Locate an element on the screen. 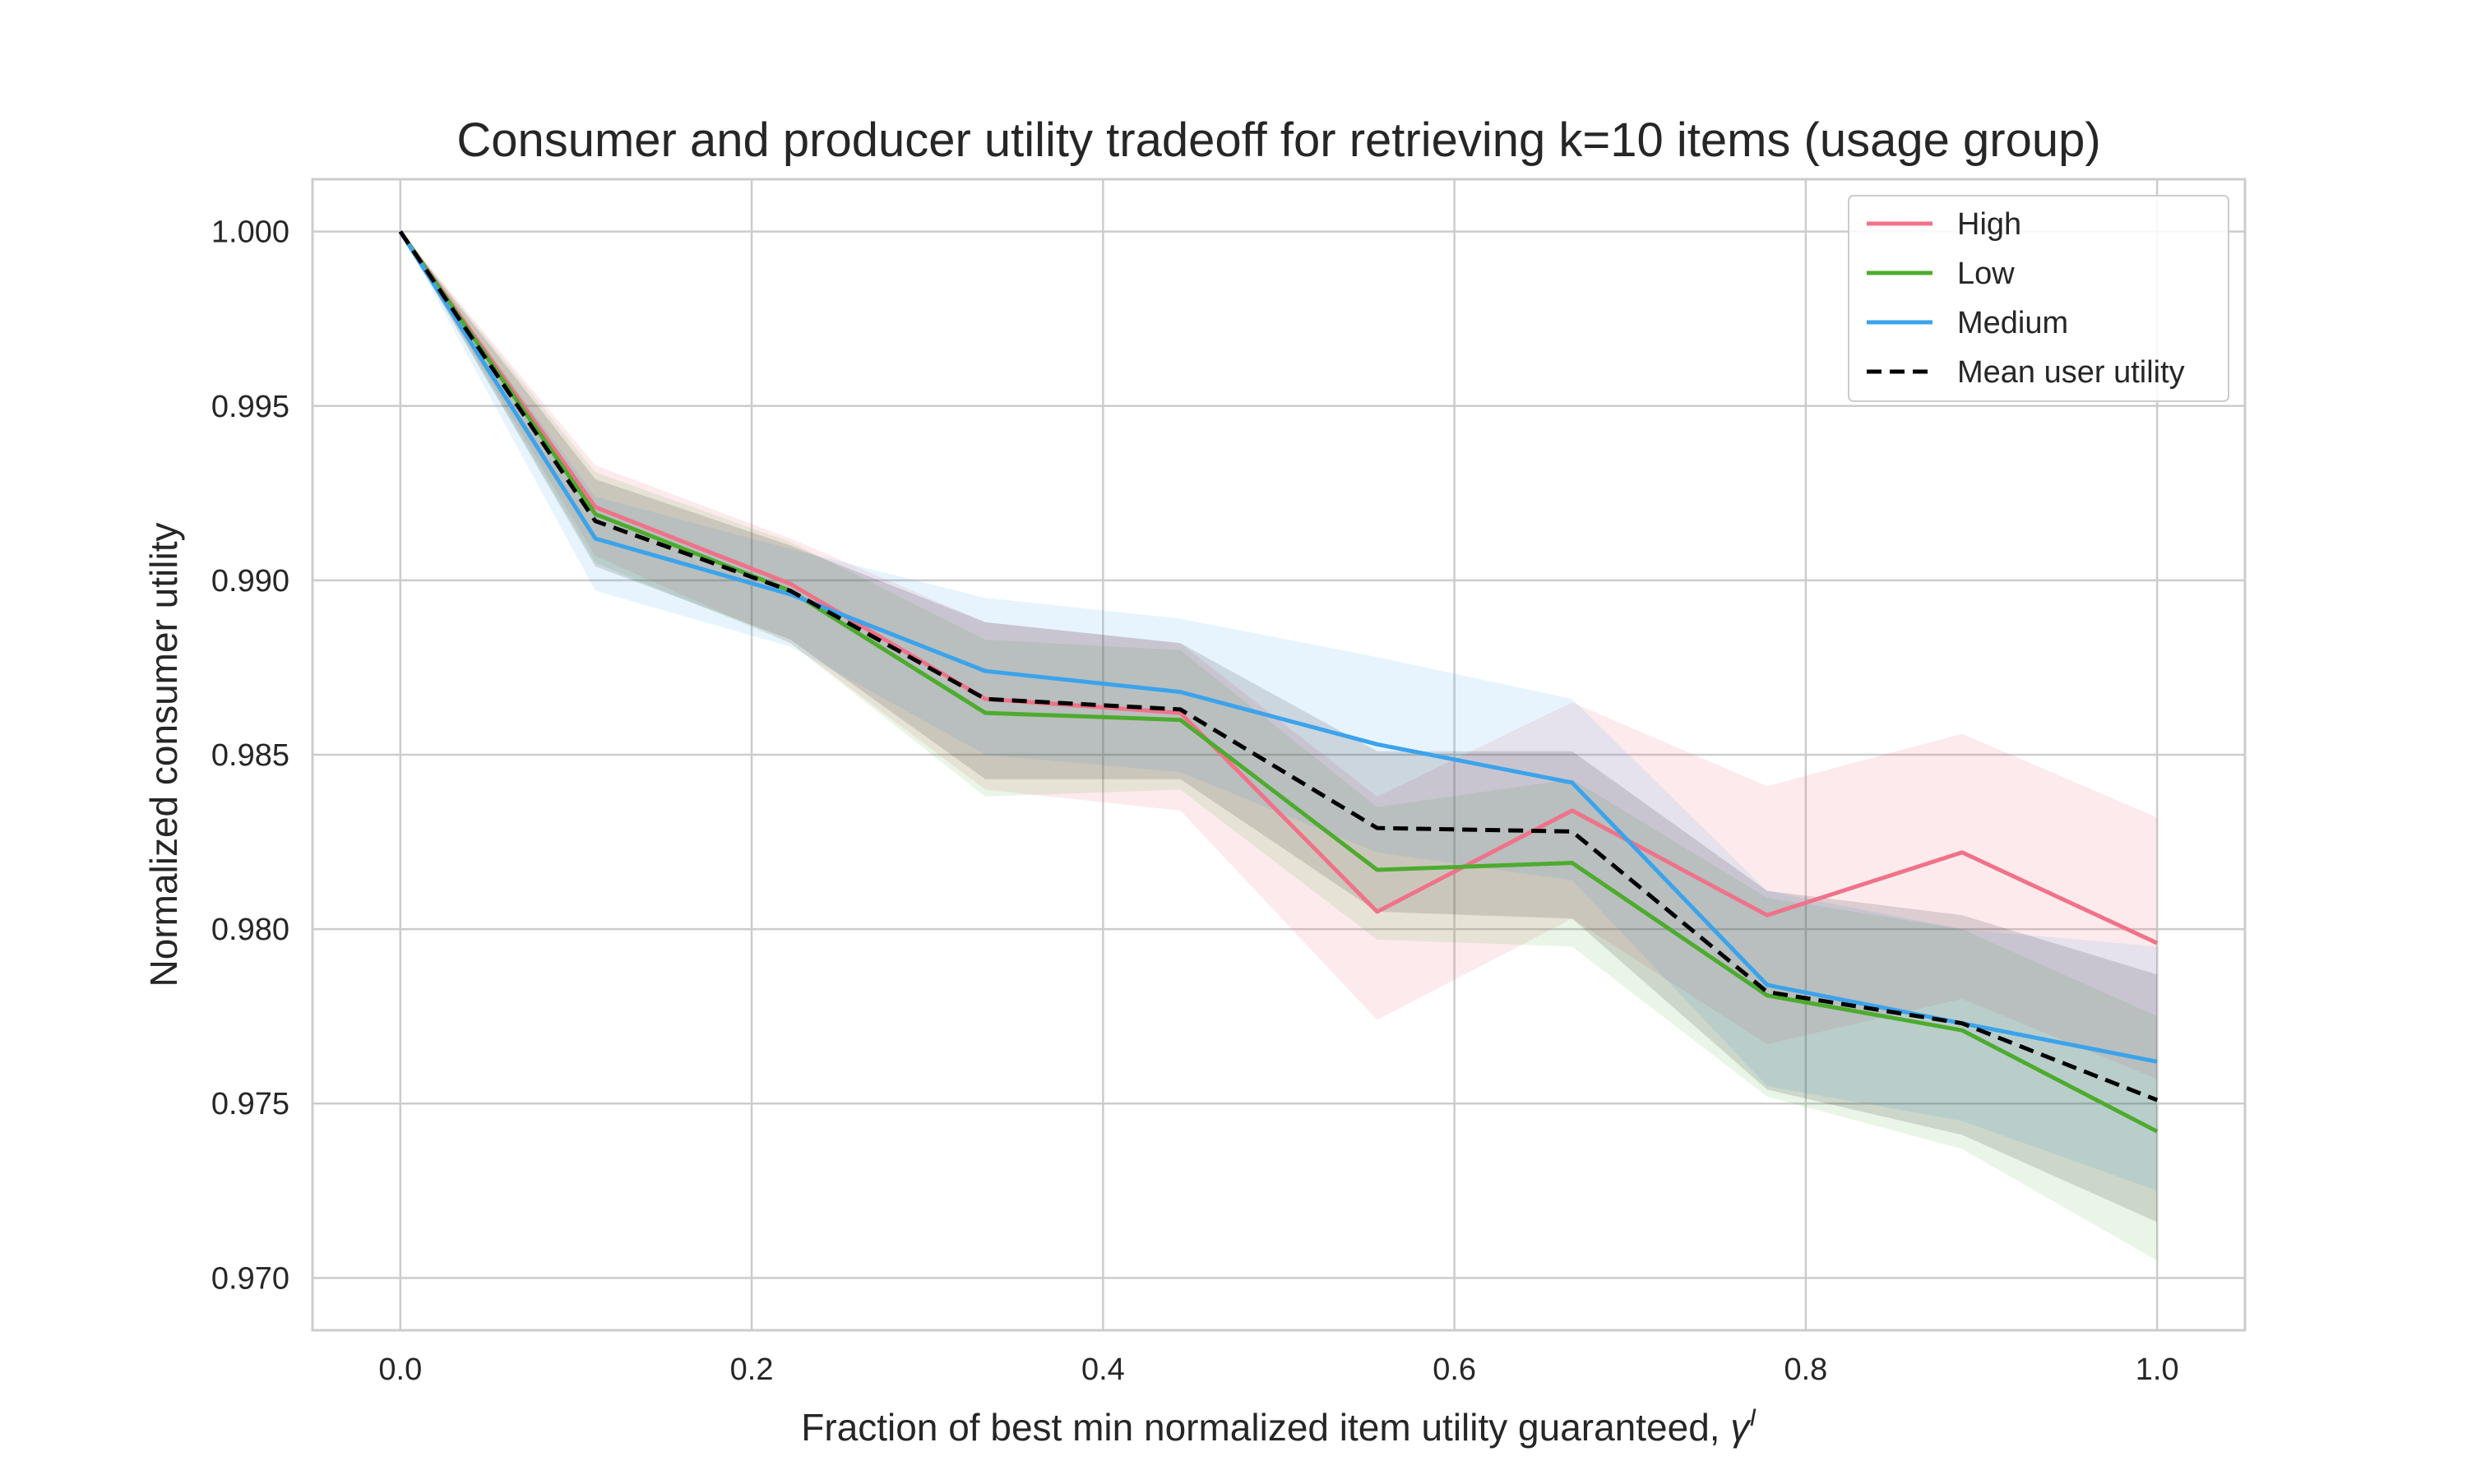 Image resolution: width=2467 pixels, height=1484 pixels. legend-label-medium: Medium is located at coordinates (2013, 323).